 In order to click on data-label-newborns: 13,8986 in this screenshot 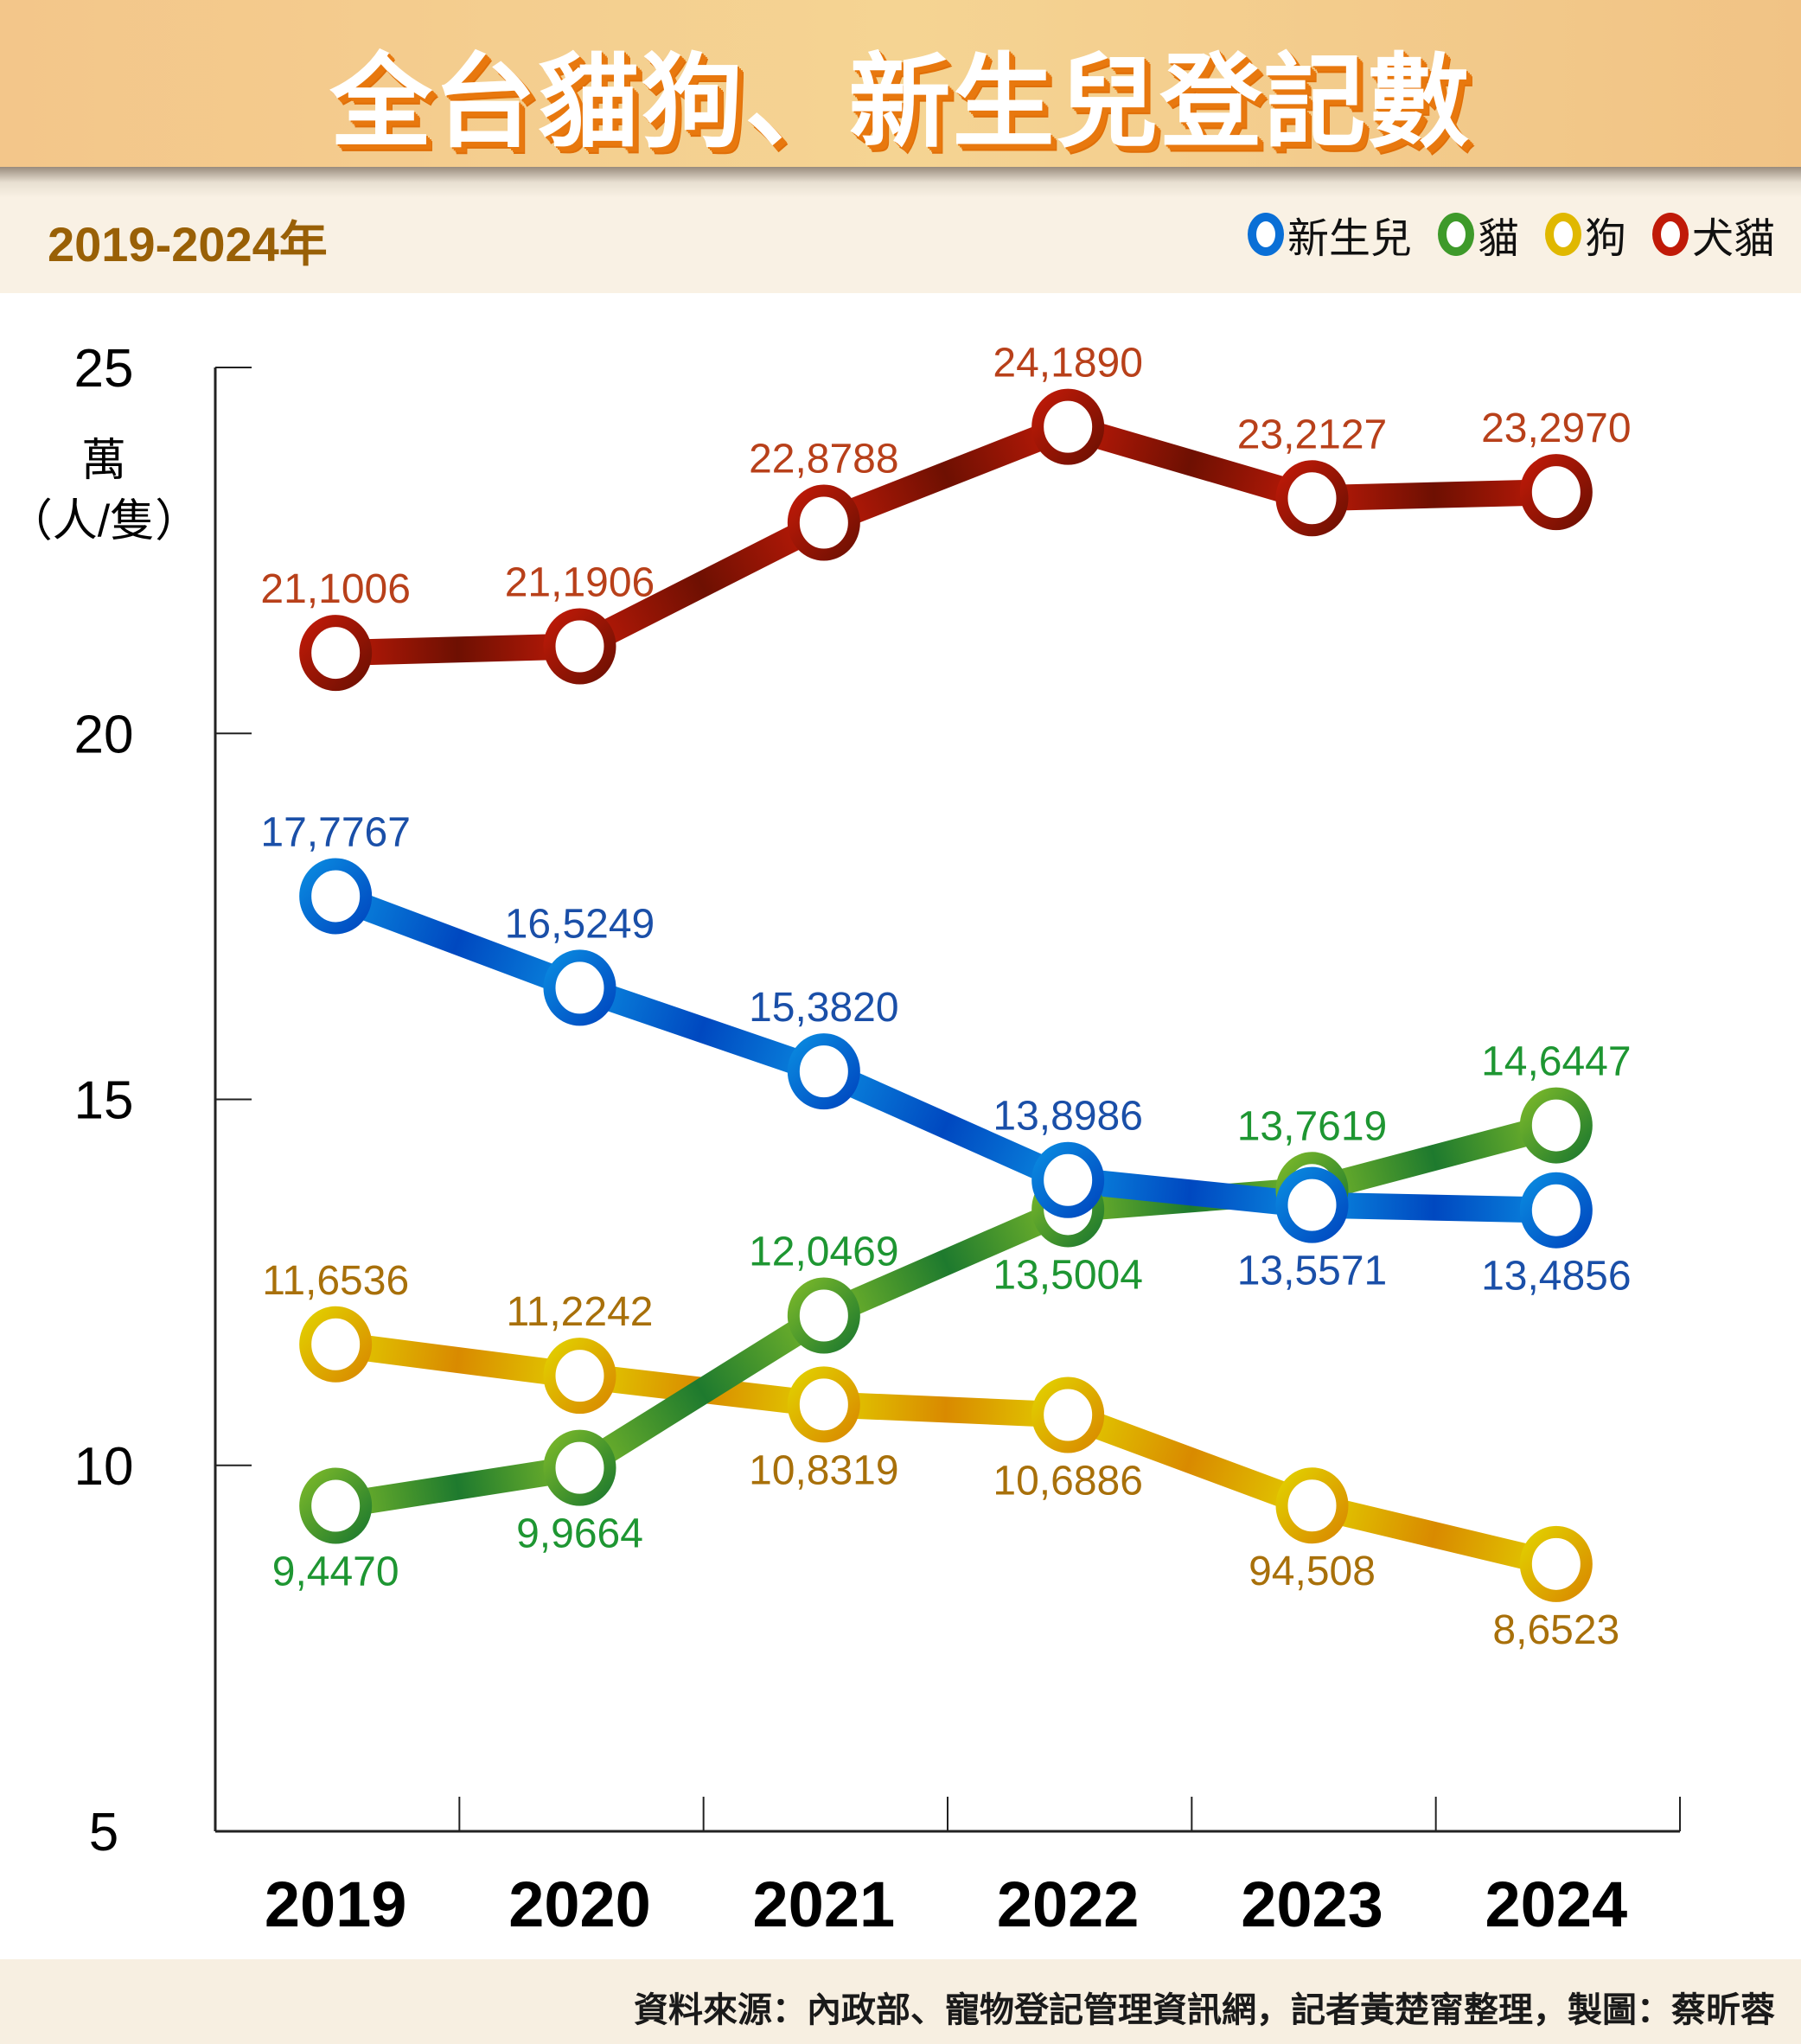, I will do `click(1068, 1117)`.